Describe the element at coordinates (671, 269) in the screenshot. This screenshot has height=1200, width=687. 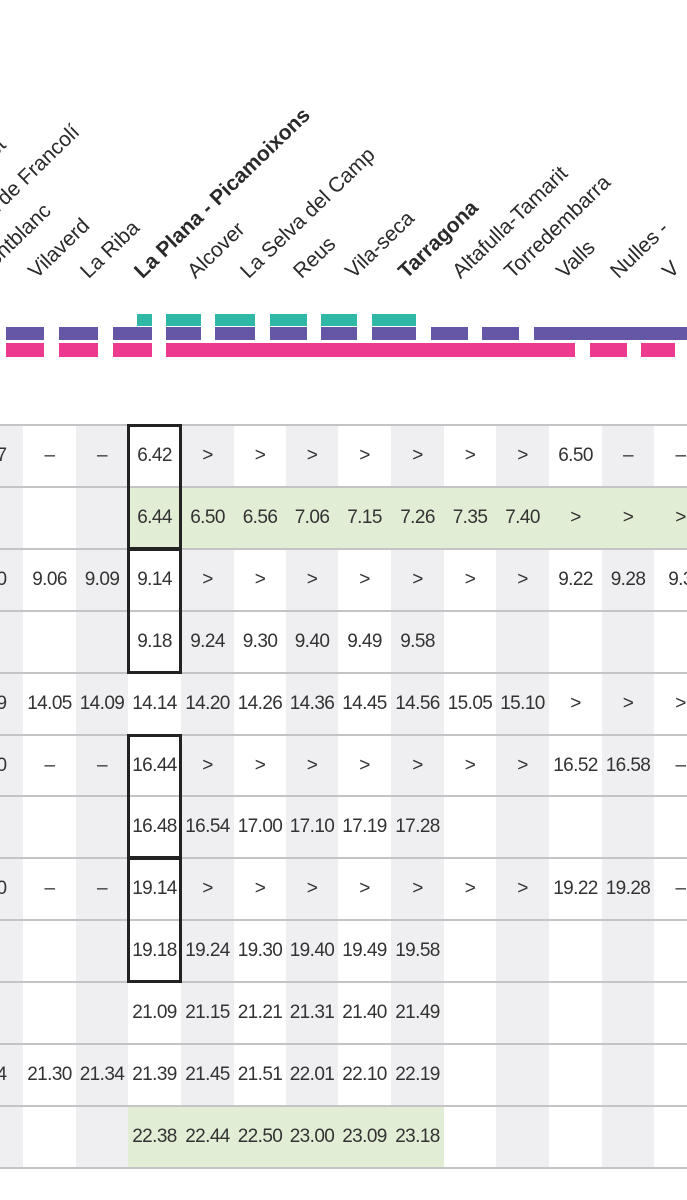
I see `station-label: V` at that location.